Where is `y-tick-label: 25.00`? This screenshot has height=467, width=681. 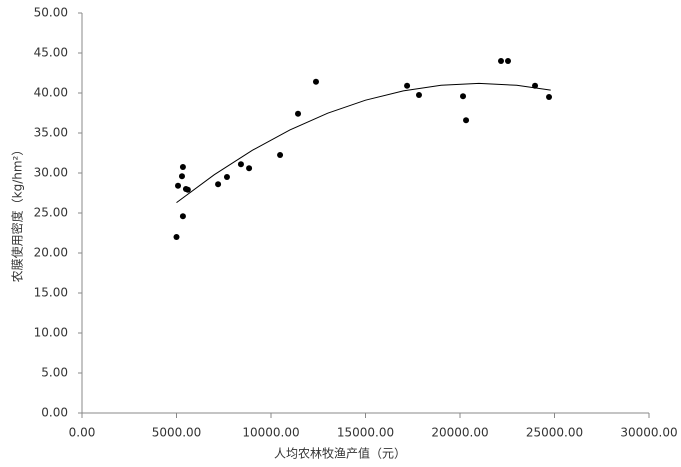 y-tick-label: 25.00 is located at coordinates (51, 213).